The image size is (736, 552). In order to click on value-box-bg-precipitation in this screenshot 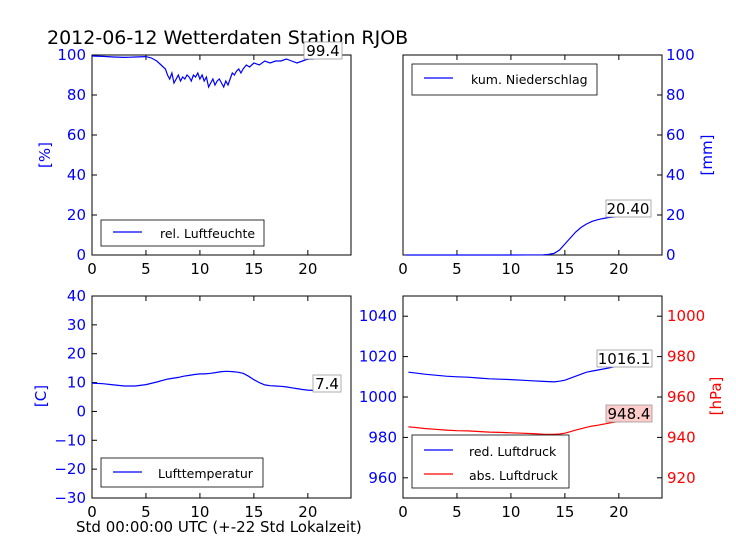, I will do `click(628, 208)`.